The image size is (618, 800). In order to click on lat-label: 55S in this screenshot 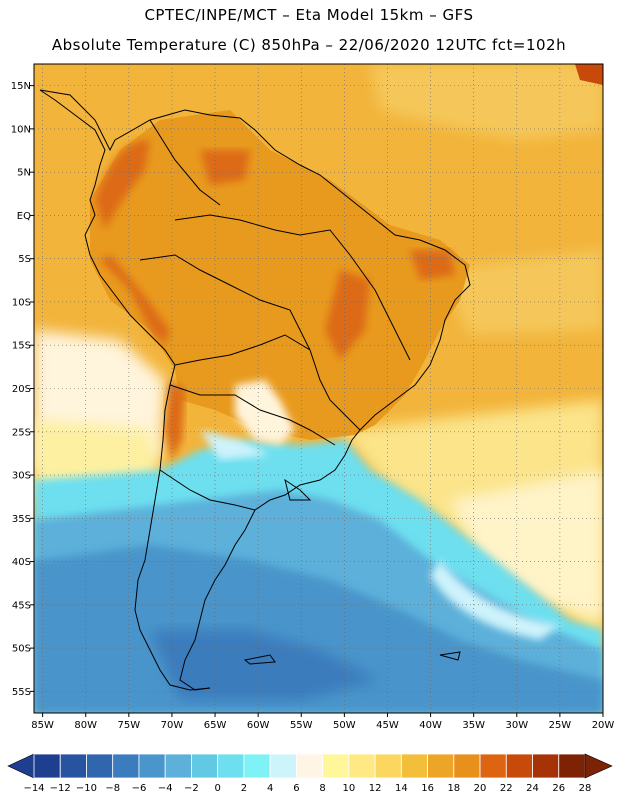, I will do `click(21, 692)`.